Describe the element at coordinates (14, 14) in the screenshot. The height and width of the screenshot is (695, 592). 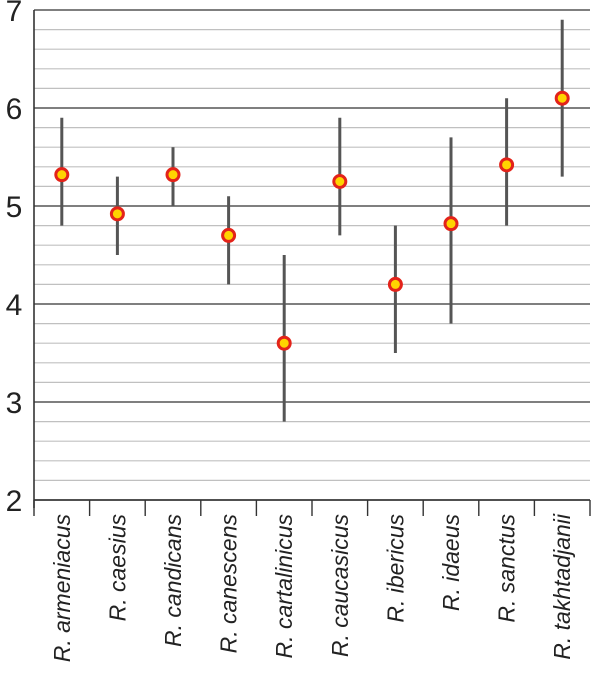
I see `y-tick-label: 7` at that location.